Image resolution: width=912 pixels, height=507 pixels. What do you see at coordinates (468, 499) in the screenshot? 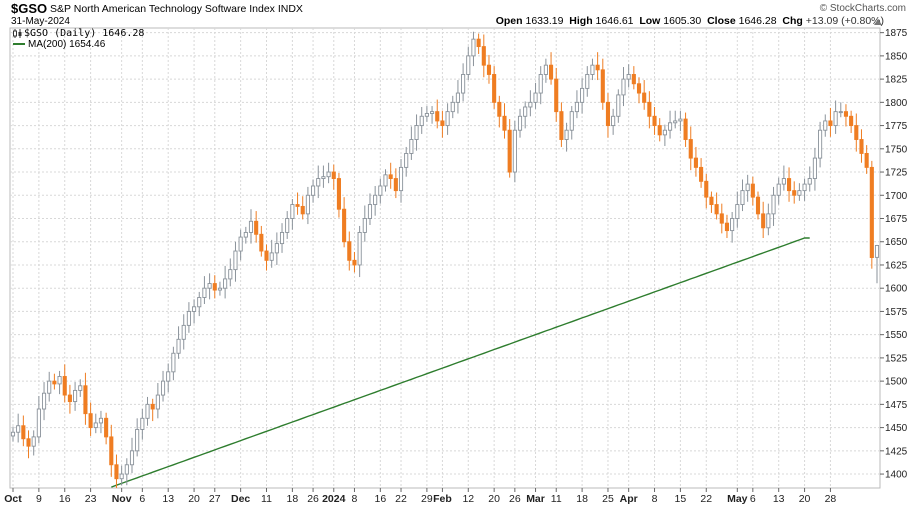
I see `x-tick-label: 12` at bounding box center [468, 499].